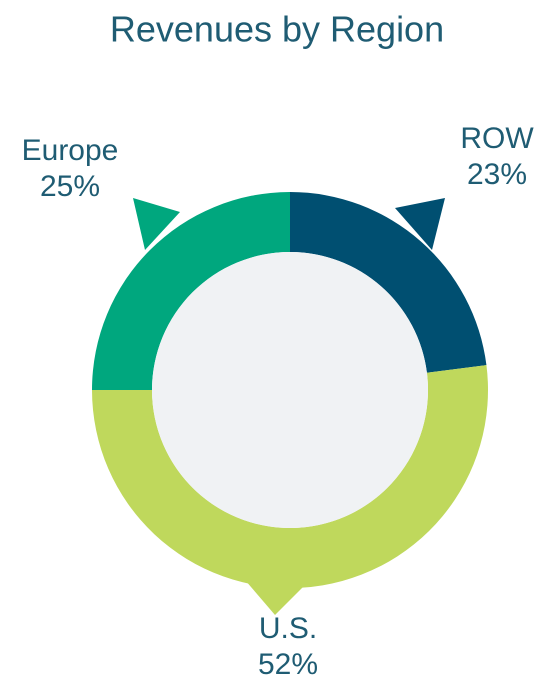 The height and width of the screenshot is (684, 541). I want to click on slice-label: ROW, so click(497, 138).